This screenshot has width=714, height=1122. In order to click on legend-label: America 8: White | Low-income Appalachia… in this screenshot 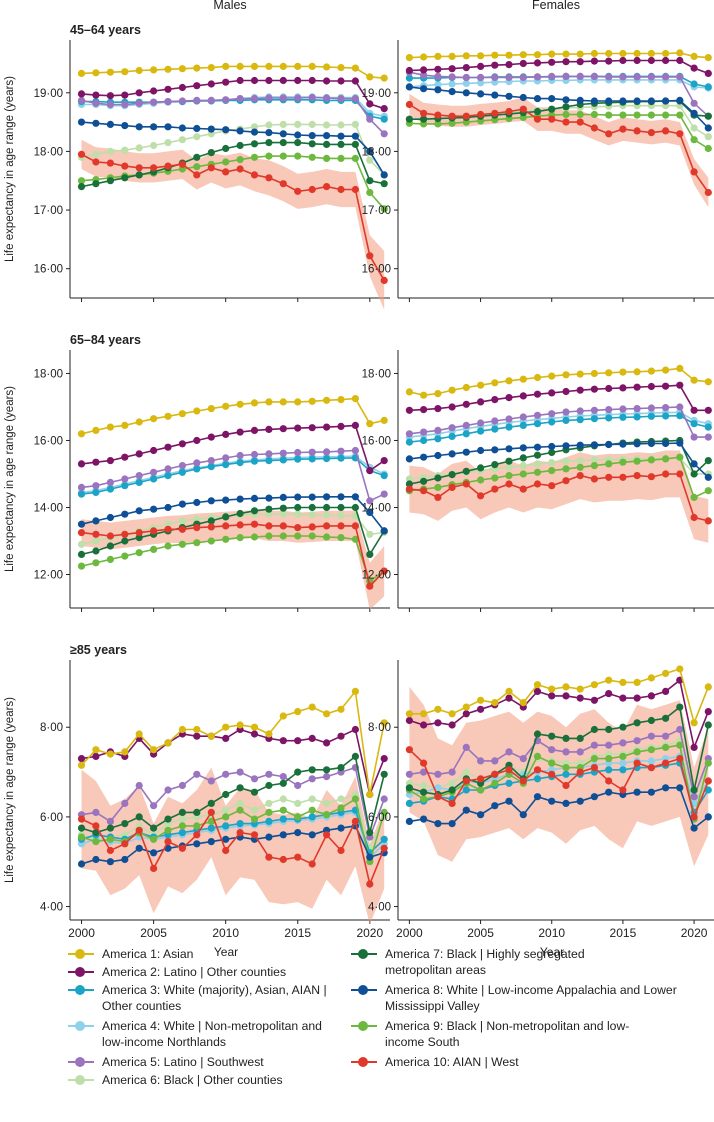, I will do `click(531, 998)`.